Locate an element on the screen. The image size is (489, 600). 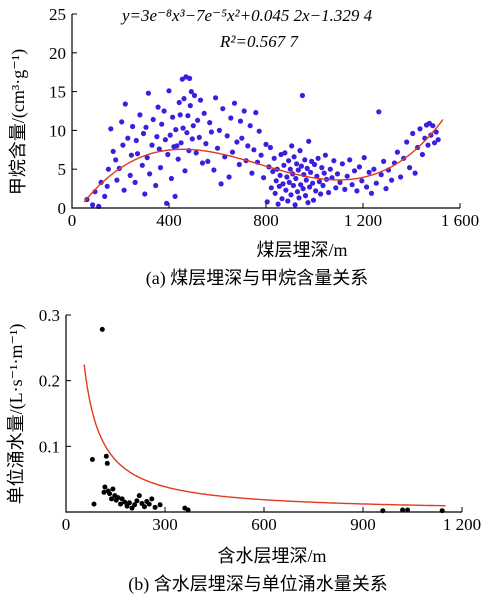
x-tick-label: 0 is located at coordinates (72, 220).